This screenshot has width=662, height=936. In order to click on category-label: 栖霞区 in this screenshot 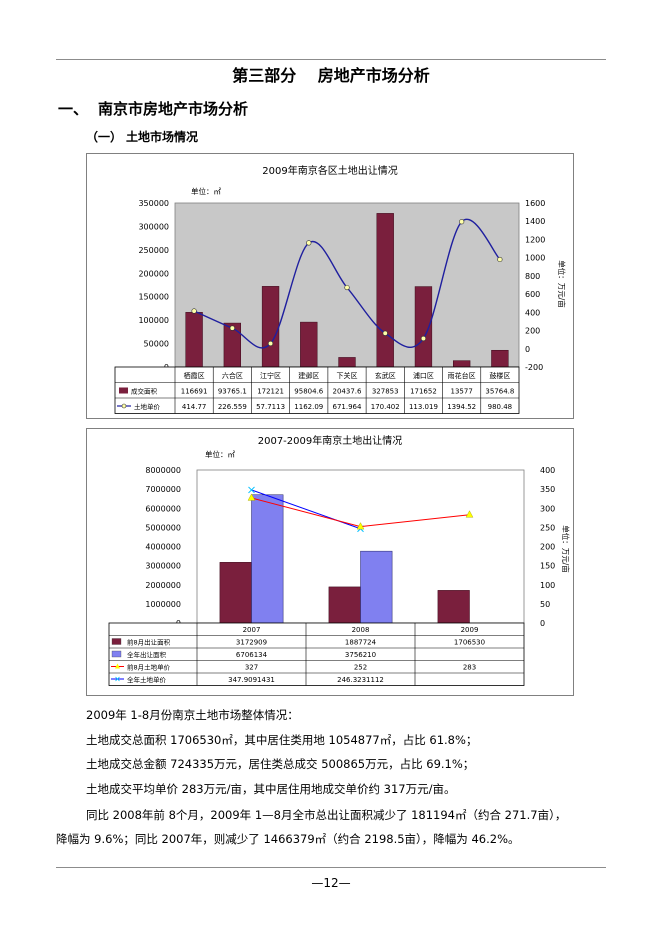, I will do `click(194, 375)`.